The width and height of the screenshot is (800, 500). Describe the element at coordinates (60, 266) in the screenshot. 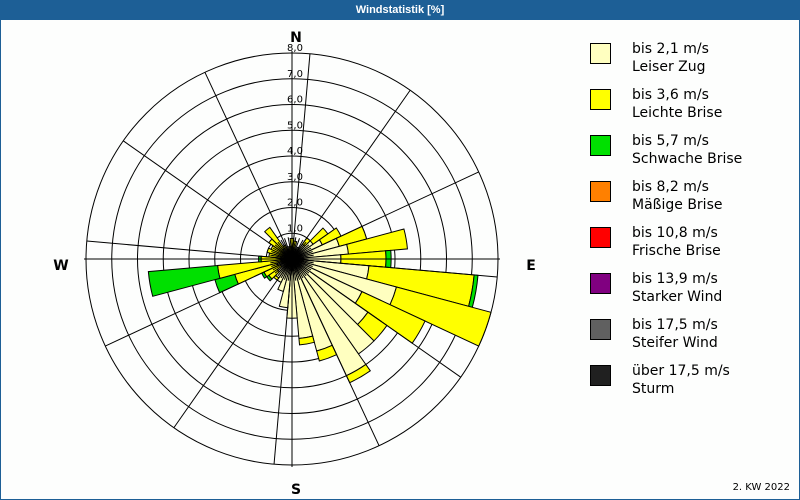

I see `compass-west-label: W` at that location.